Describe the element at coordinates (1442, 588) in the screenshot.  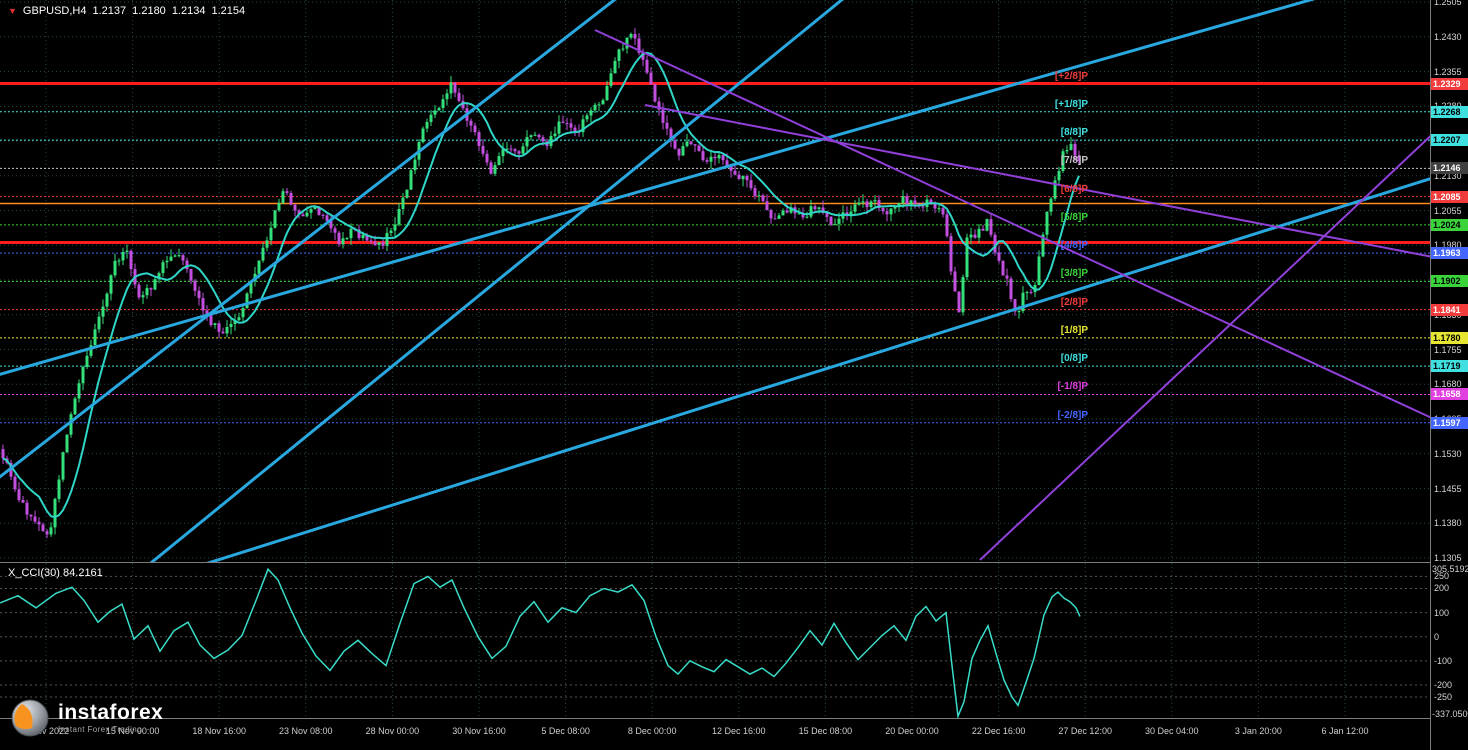
I see `cci-level-label: 200` at that location.